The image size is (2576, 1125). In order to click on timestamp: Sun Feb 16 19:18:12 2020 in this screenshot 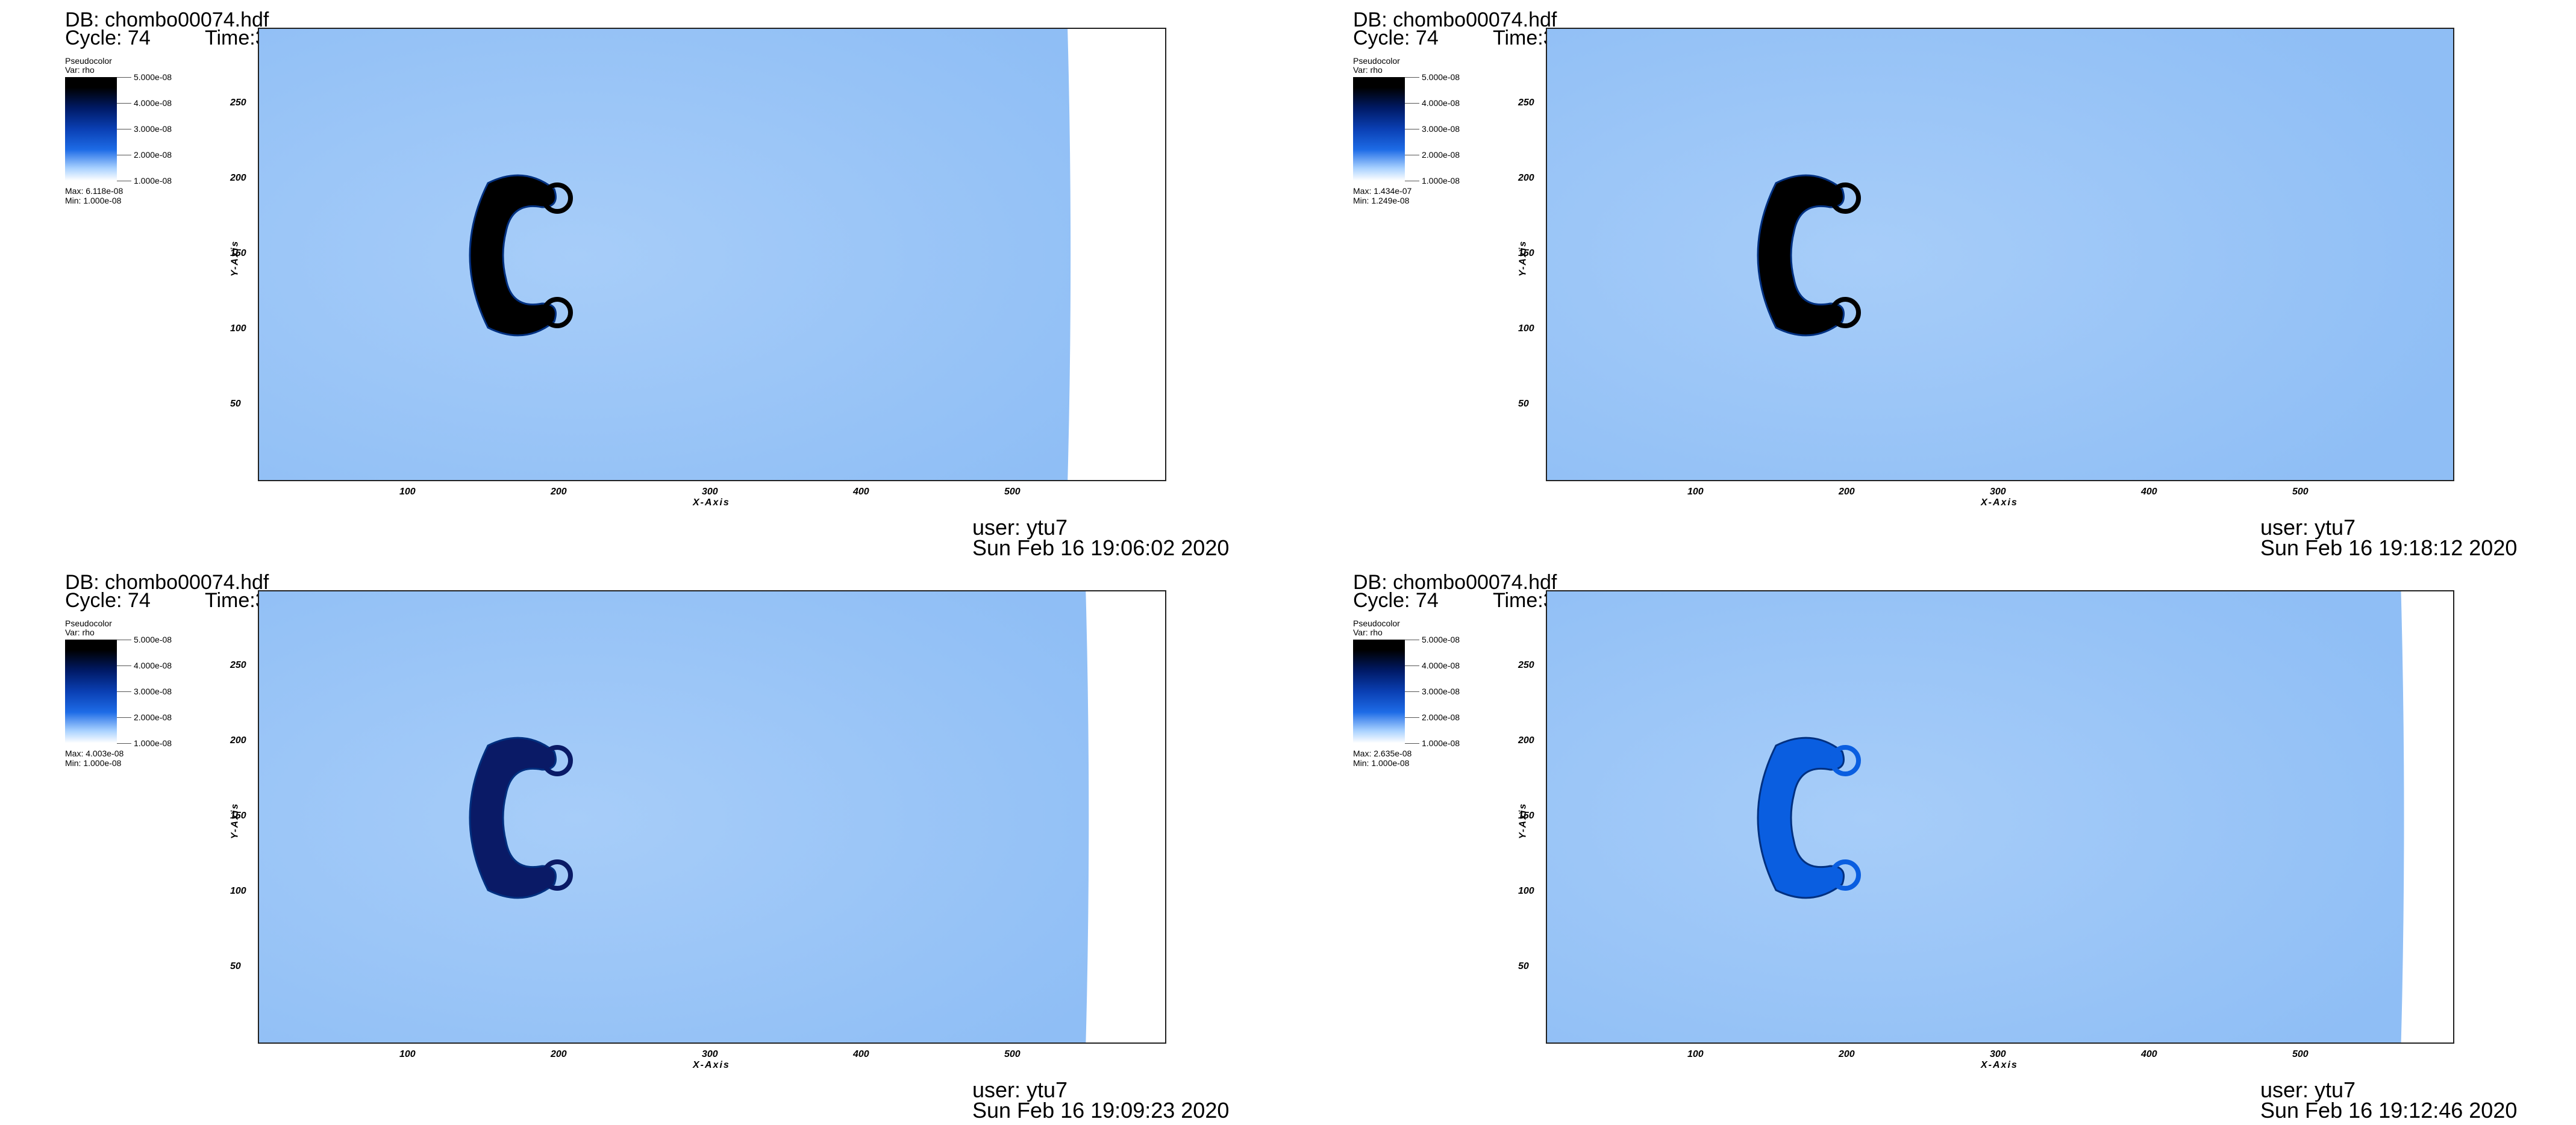, I will do `click(2389, 547)`.